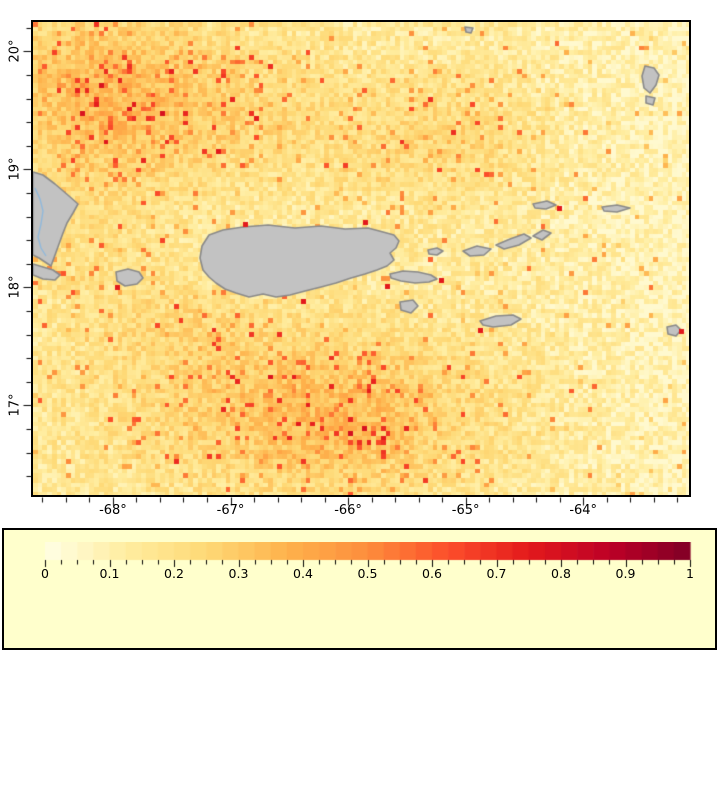 This screenshot has height=800, width=720. I want to click on y-tick-label: 20°, so click(15, 51).